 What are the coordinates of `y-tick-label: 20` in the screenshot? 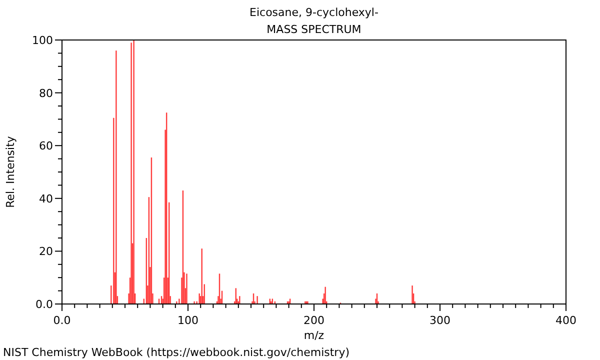 It's located at (46, 251).